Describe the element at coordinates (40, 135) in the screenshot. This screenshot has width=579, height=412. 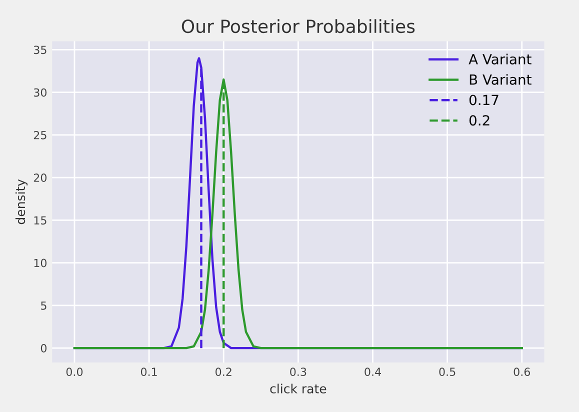
I see `y-tick-label: 25` at that location.